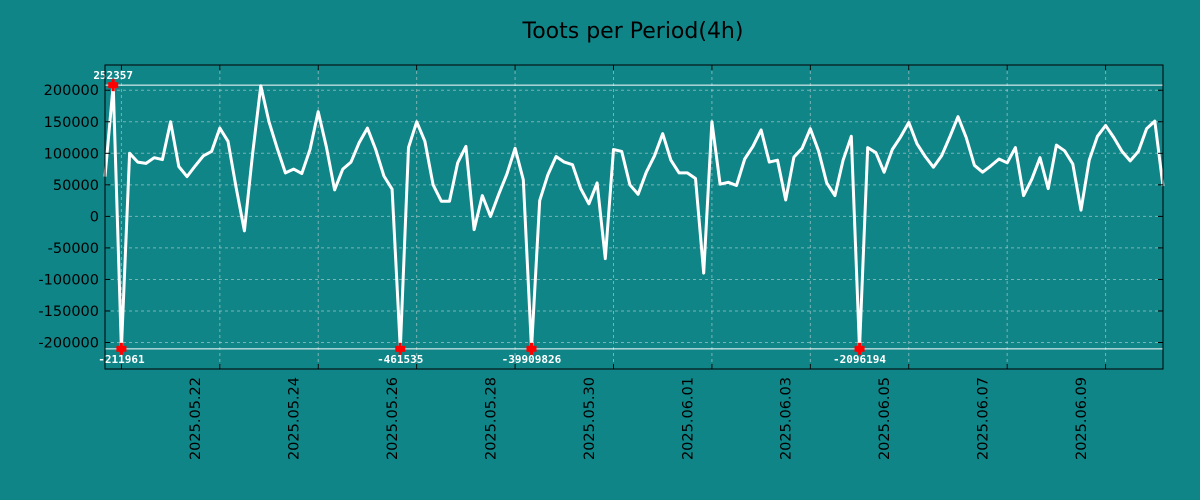  What do you see at coordinates (1082, 418) in the screenshot?
I see `x-tick-label: 2025.06.09` at bounding box center [1082, 418].